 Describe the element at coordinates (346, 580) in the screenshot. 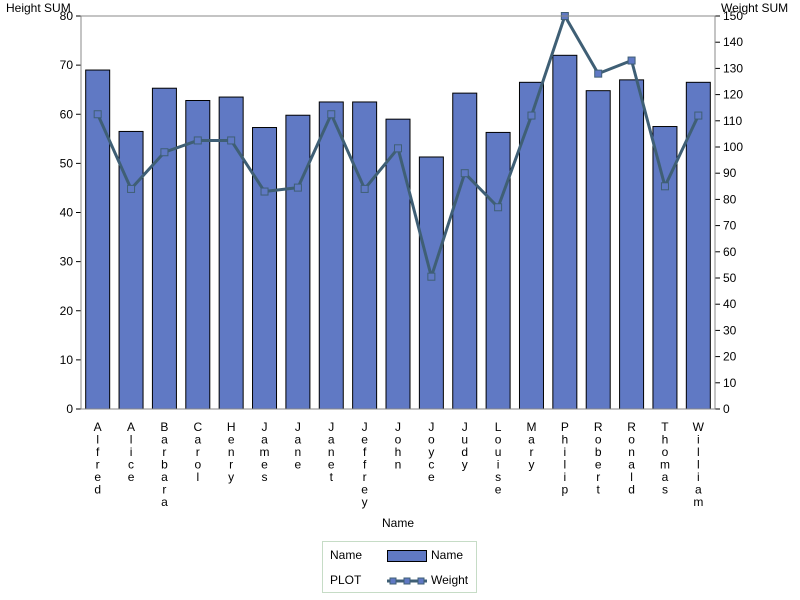

I see `legend-label-plot: PLOT` at that location.